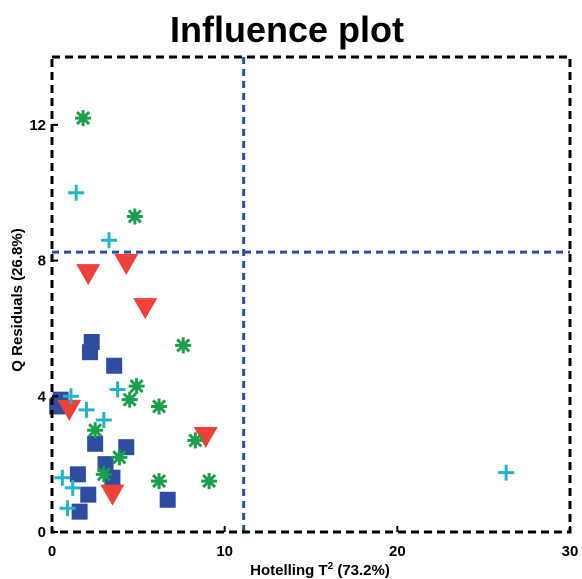 The width and height of the screenshot is (582, 579). Describe the element at coordinates (43, 329) in the screenshot. I see `y-axis-ticks: 0 4 8 12` at that location.